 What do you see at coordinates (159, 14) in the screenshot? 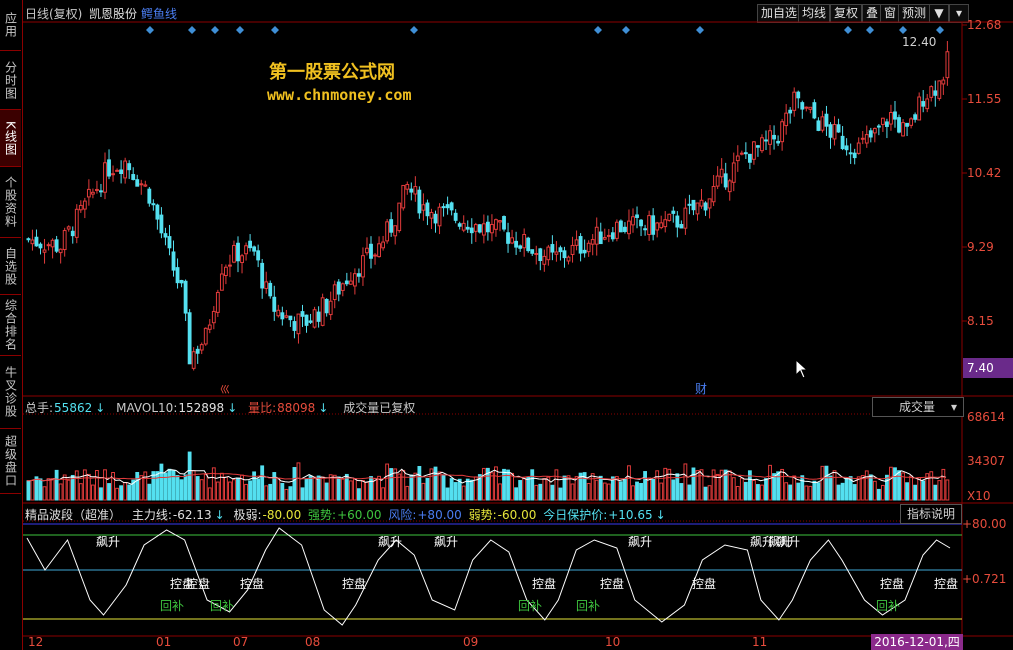
I see `indicator-name: 鳄鱼线` at bounding box center [159, 14].